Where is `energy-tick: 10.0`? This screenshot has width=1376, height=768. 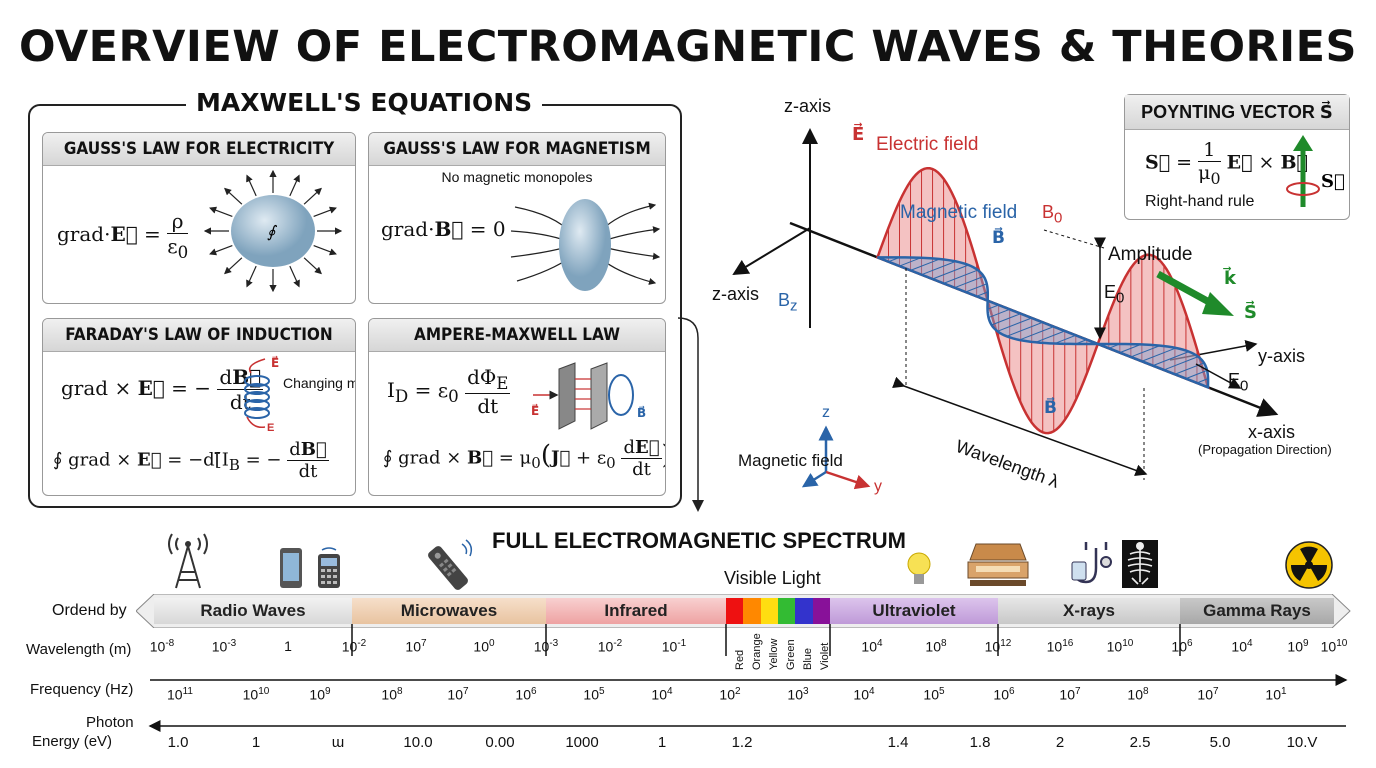 energy-tick: 10.0 is located at coordinates (418, 742).